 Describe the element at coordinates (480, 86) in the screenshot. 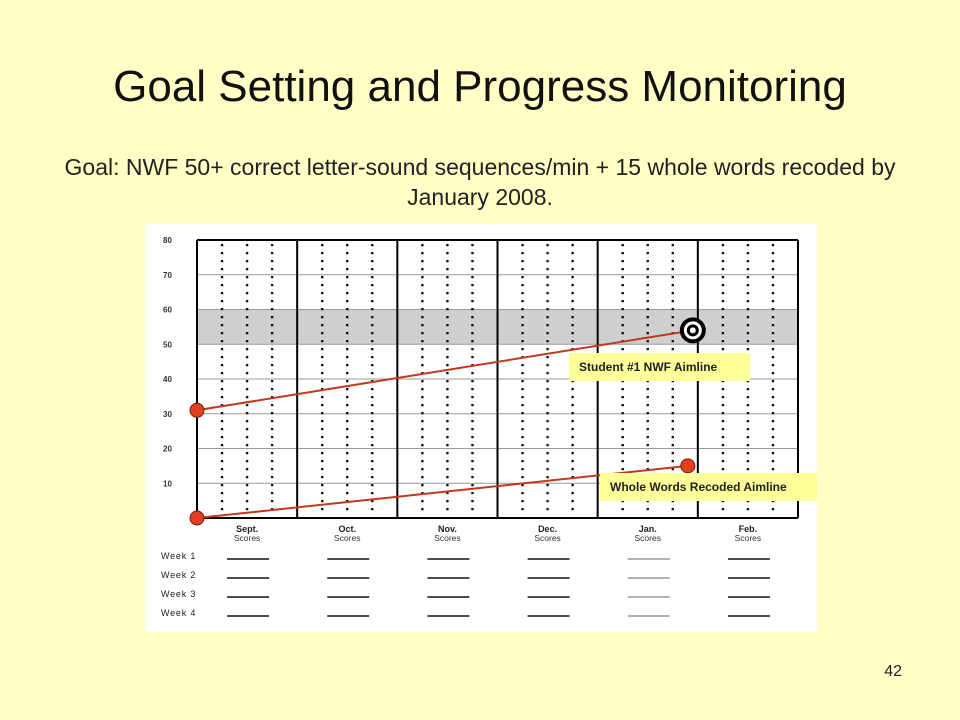

I see `slide-title: Goal Setting and Progress Monitoring` at that location.